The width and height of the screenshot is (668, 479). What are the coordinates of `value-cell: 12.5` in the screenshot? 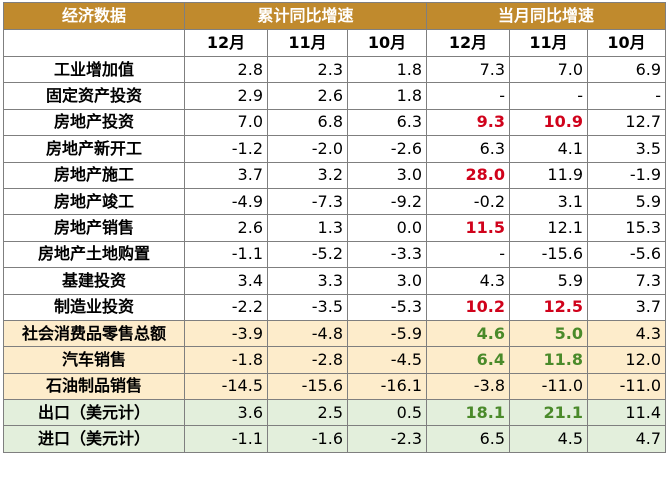 It's located at (549, 307).